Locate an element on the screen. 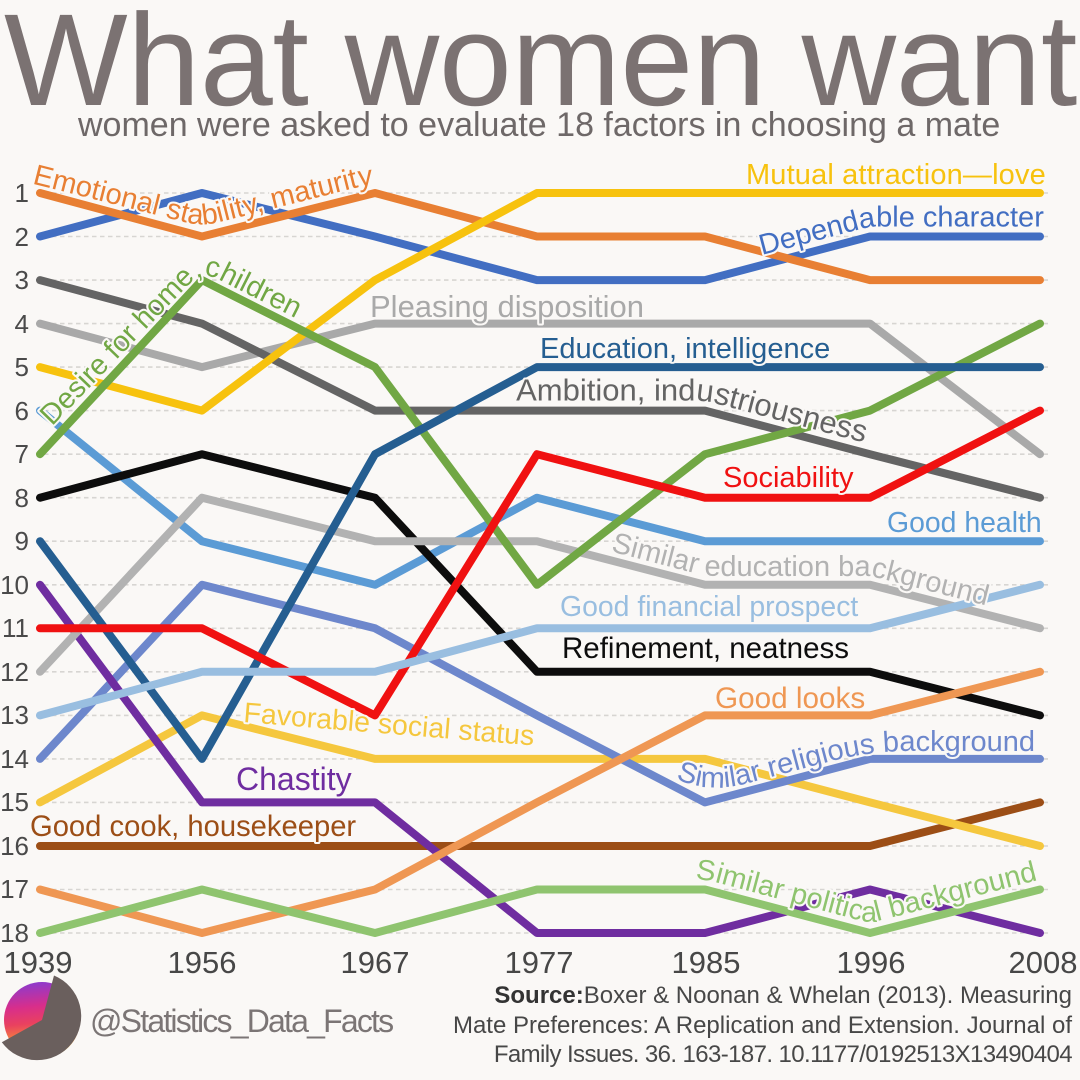  svg-text: 14 is located at coordinates (14, 759).